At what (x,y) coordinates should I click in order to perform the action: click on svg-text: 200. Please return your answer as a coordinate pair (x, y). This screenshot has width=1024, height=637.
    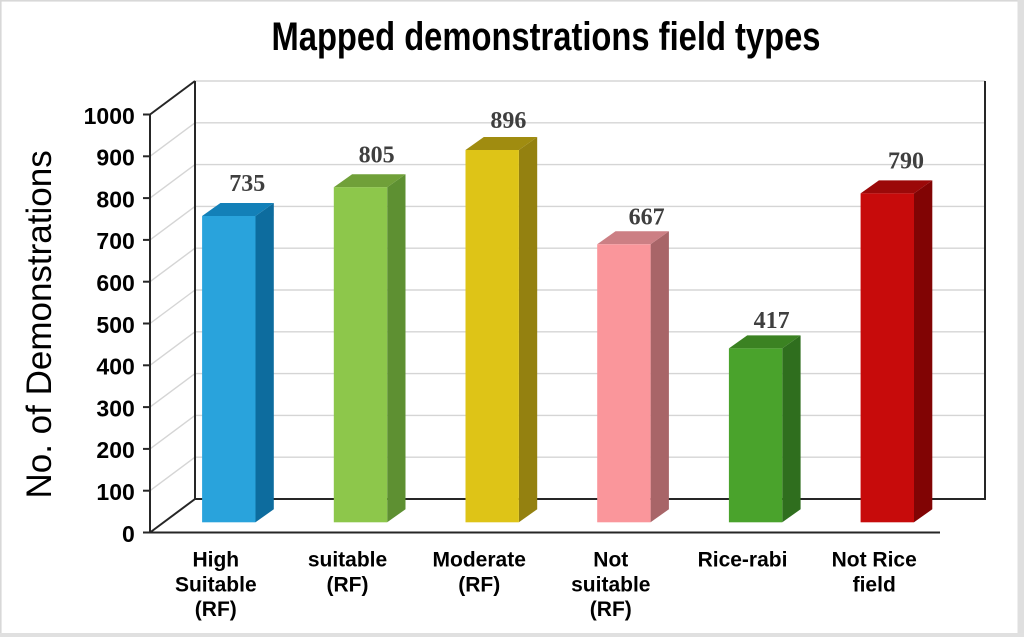
    Looking at the image, I should click on (115, 450).